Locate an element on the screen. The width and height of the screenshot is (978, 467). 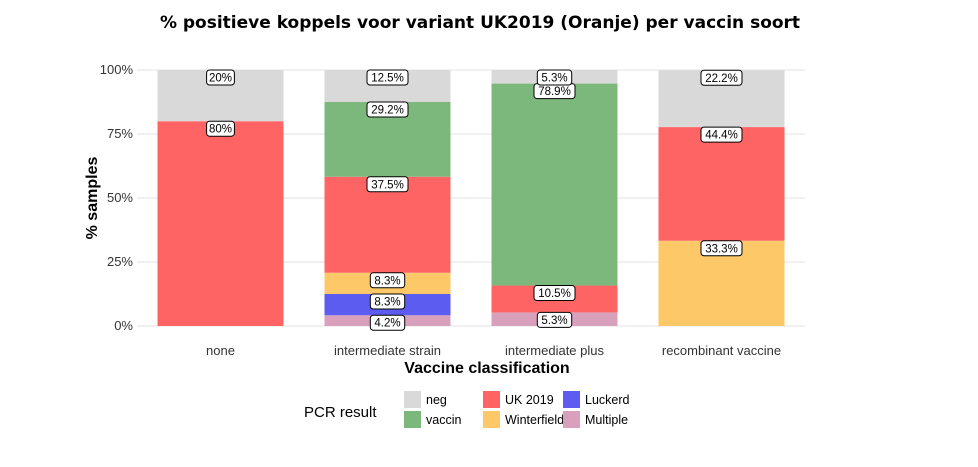
data-label: 22.2% is located at coordinates (721, 79).